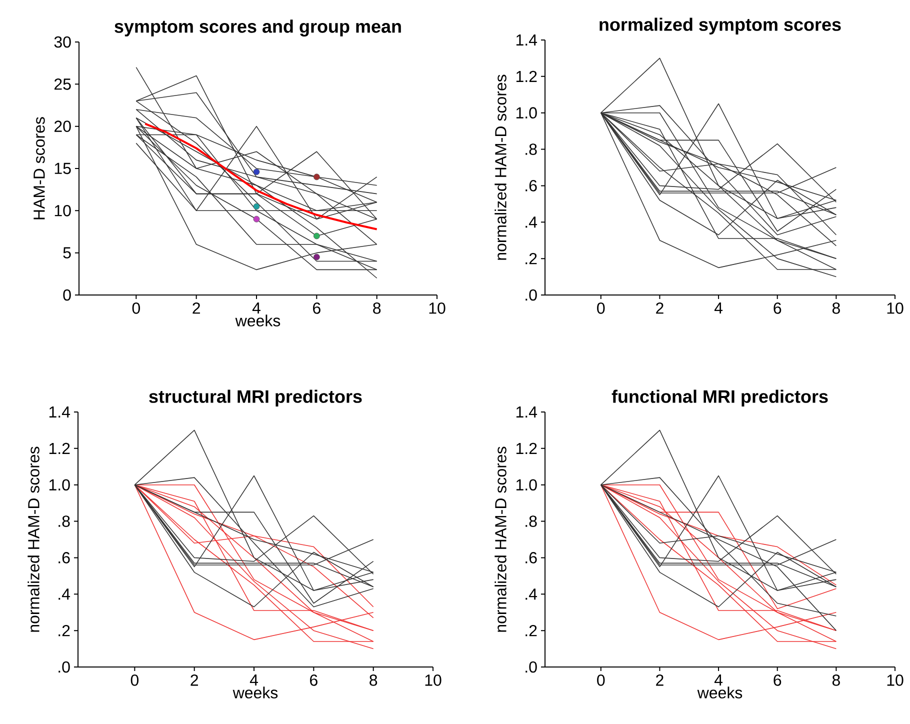 The image size is (910, 724). What do you see at coordinates (62, 126) in the screenshot?
I see `y-tick-label: 20` at bounding box center [62, 126].